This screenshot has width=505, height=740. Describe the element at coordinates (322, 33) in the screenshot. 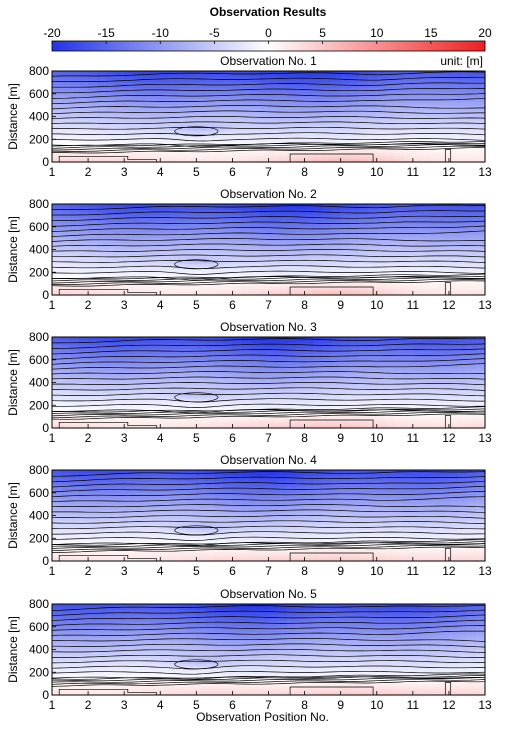

I see `colorbar-tick-label: 5` at that location.